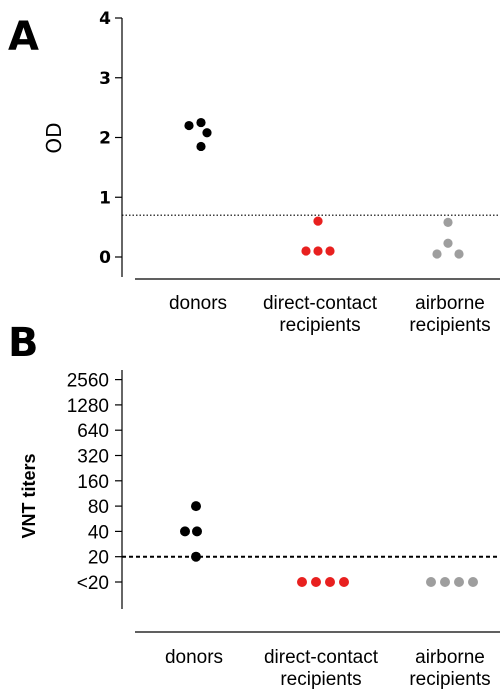  What do you see at coordinates (23, 343) in the screenshot?
I see `panel-b-label: B` at bounding box center [23, 343].